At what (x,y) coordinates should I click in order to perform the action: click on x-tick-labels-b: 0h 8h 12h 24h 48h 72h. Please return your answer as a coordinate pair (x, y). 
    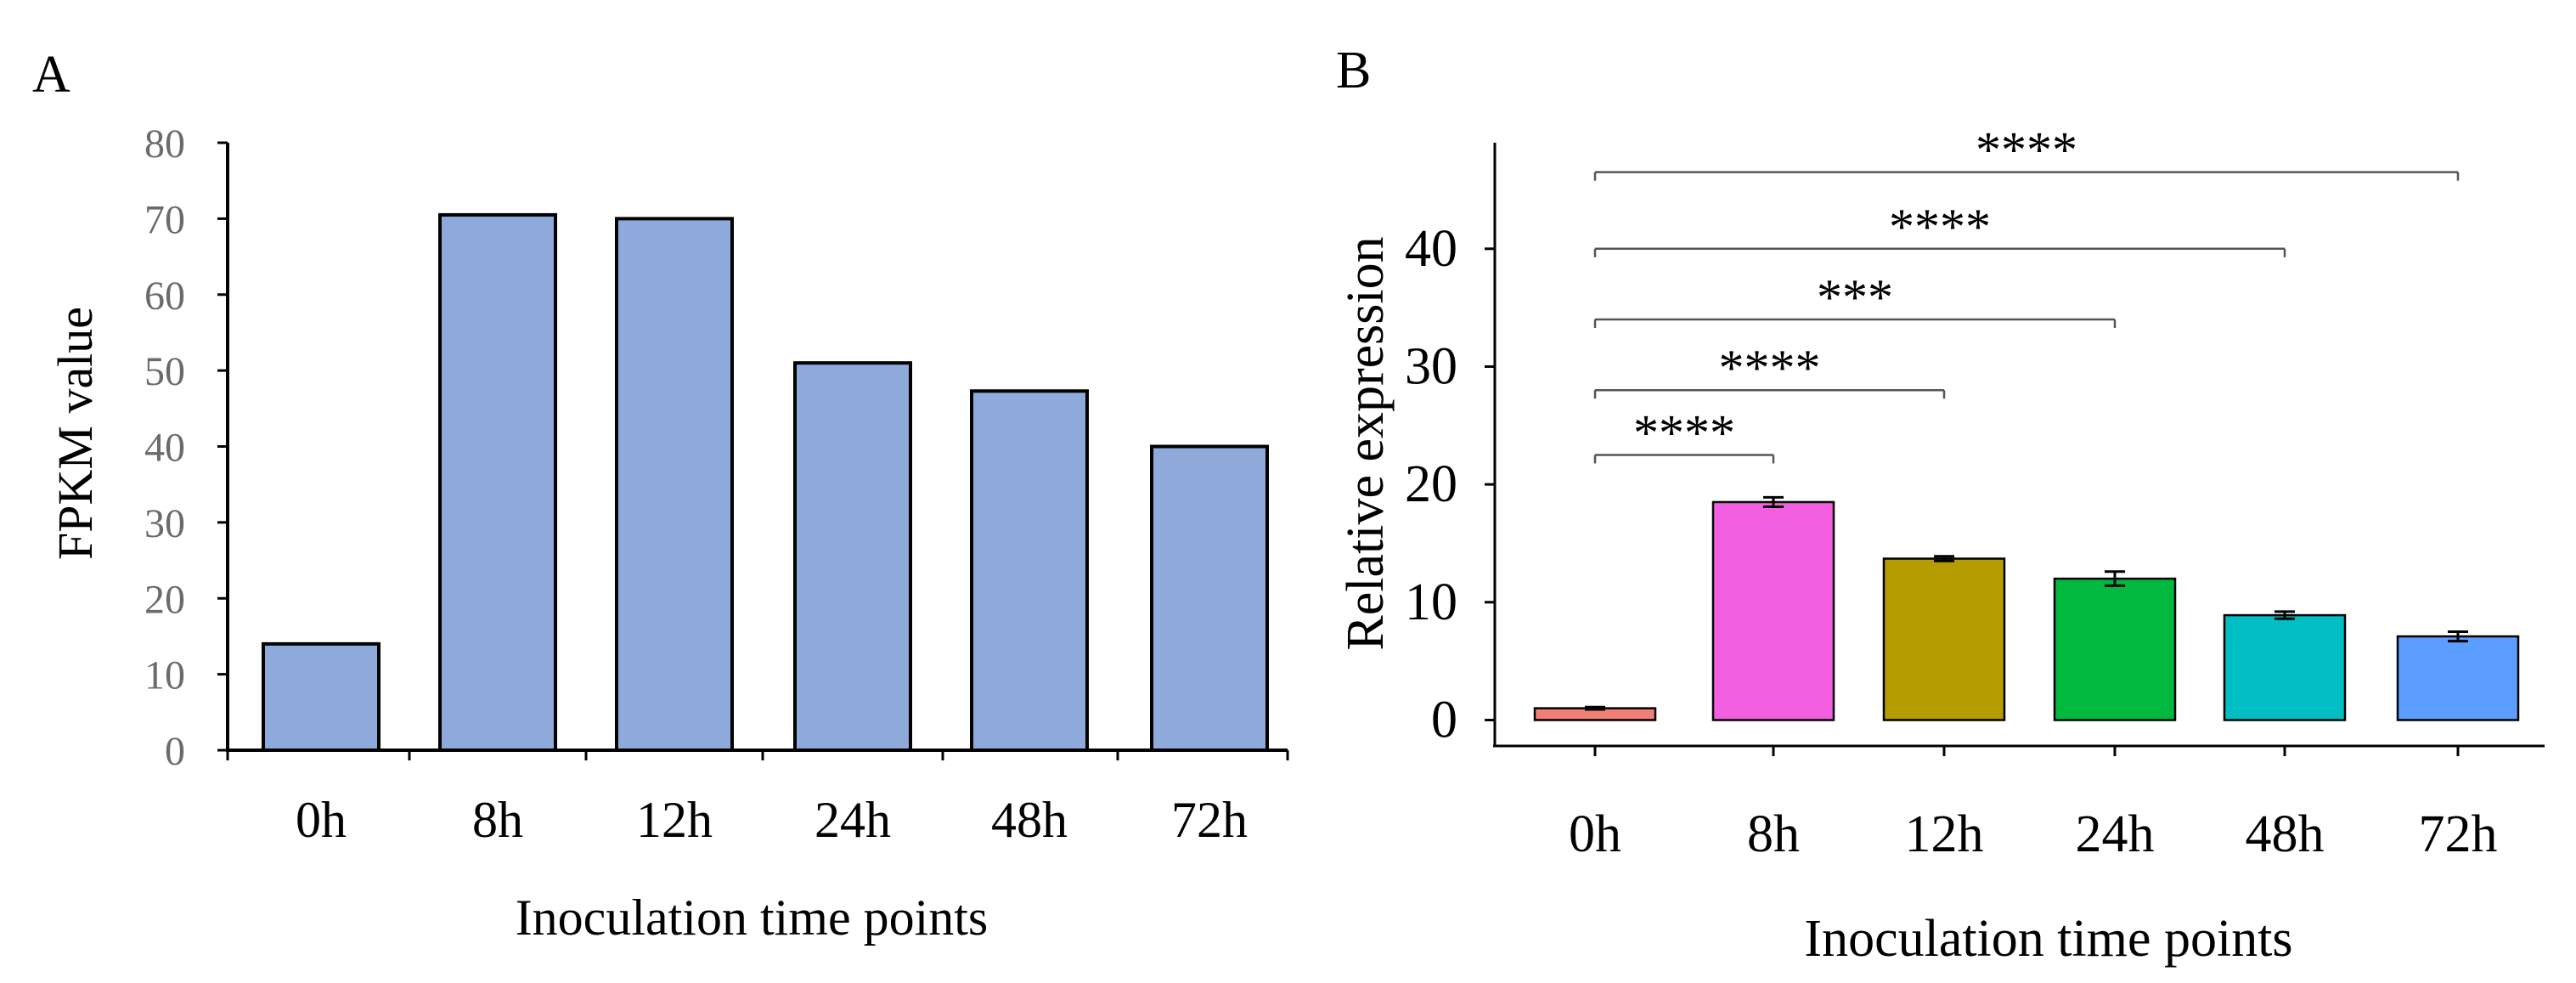
    Looking at the image, I should click on (2033, 804).